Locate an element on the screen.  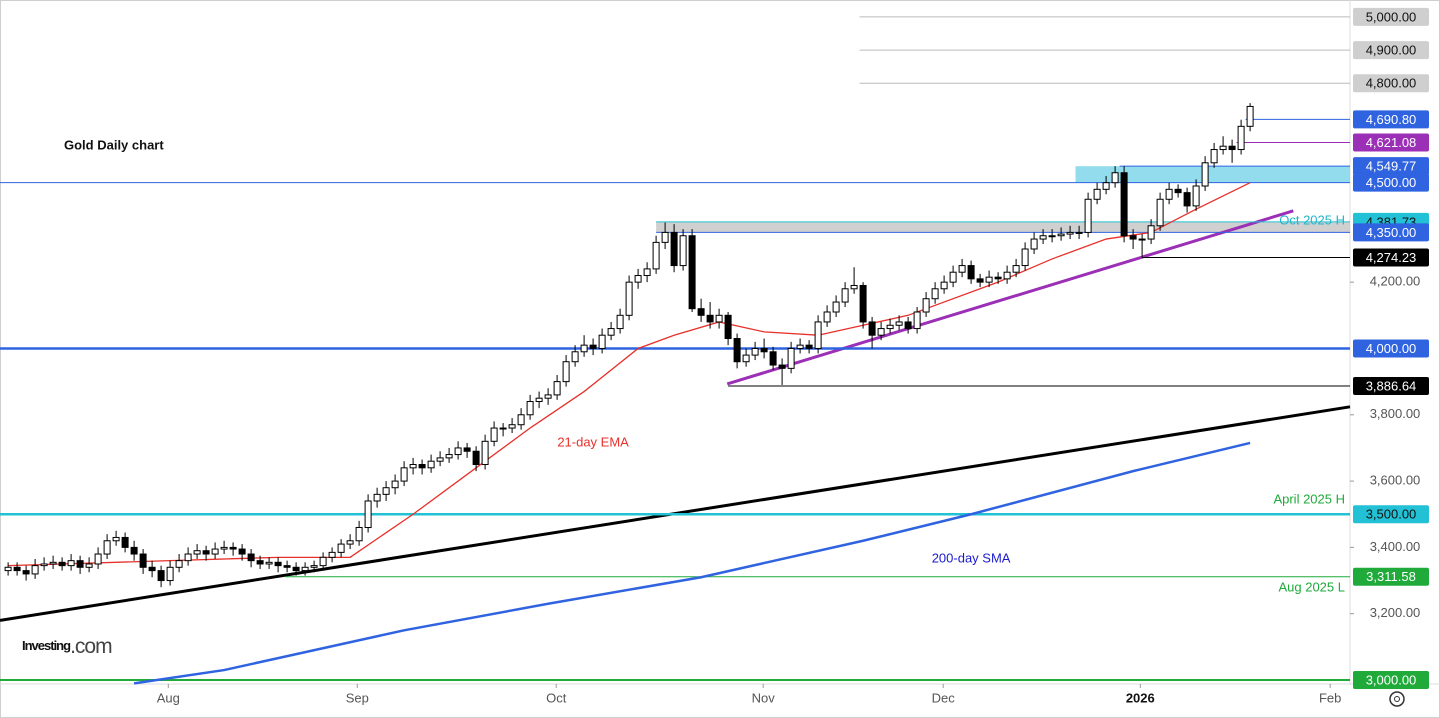
y-tick-label: 3,800.00 is located at coordinates (1395, 413).